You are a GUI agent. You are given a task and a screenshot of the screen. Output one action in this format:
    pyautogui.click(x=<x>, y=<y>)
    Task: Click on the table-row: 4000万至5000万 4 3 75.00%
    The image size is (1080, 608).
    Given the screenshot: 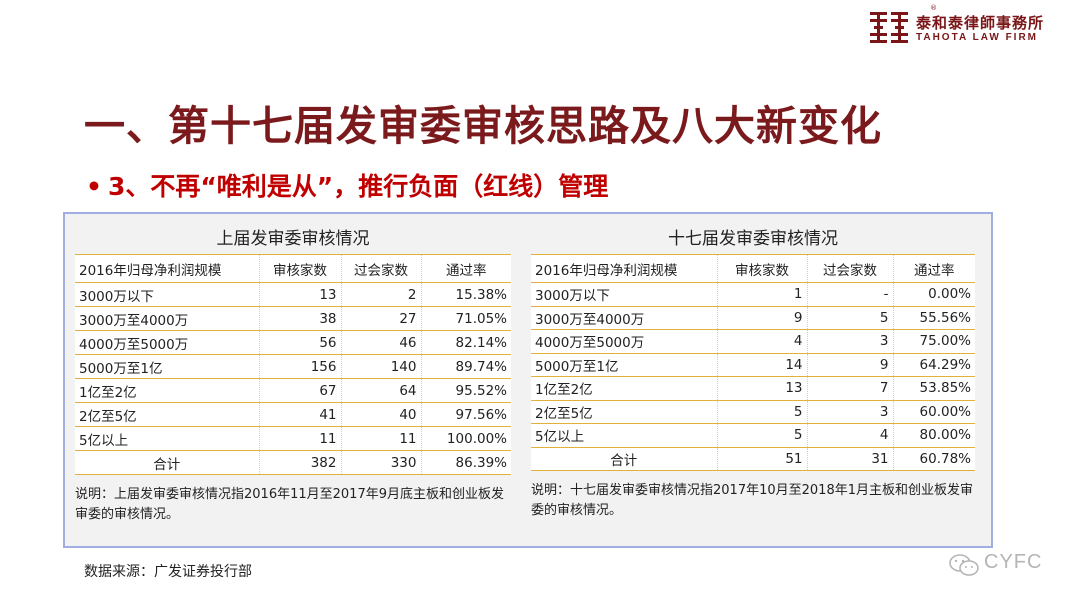 What is the action you would take?
    pyautogui.click(x=753, y=341)
    